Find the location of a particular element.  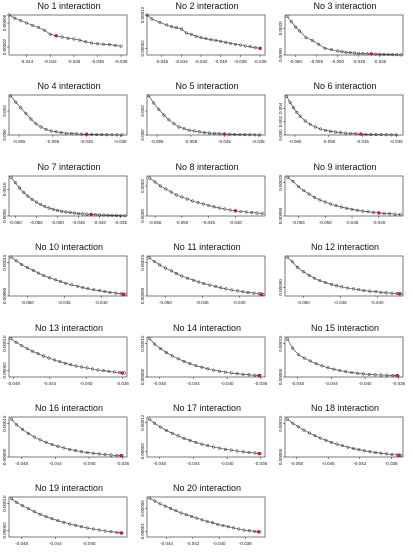

y-tick-label: 0.00000 is located at coordinates (280, 287).